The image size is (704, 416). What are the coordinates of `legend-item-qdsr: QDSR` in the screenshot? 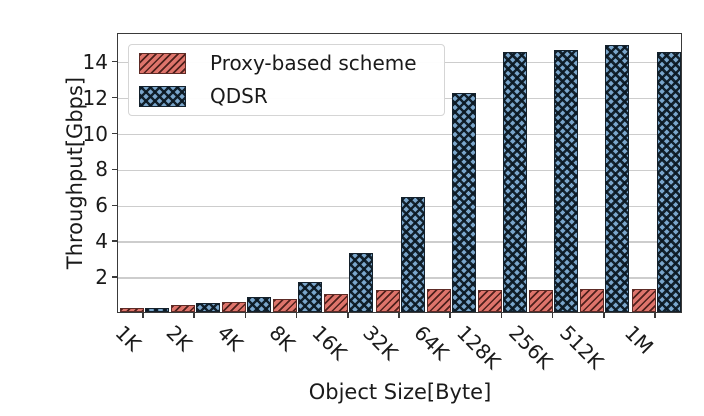 It's located at (285, 96).